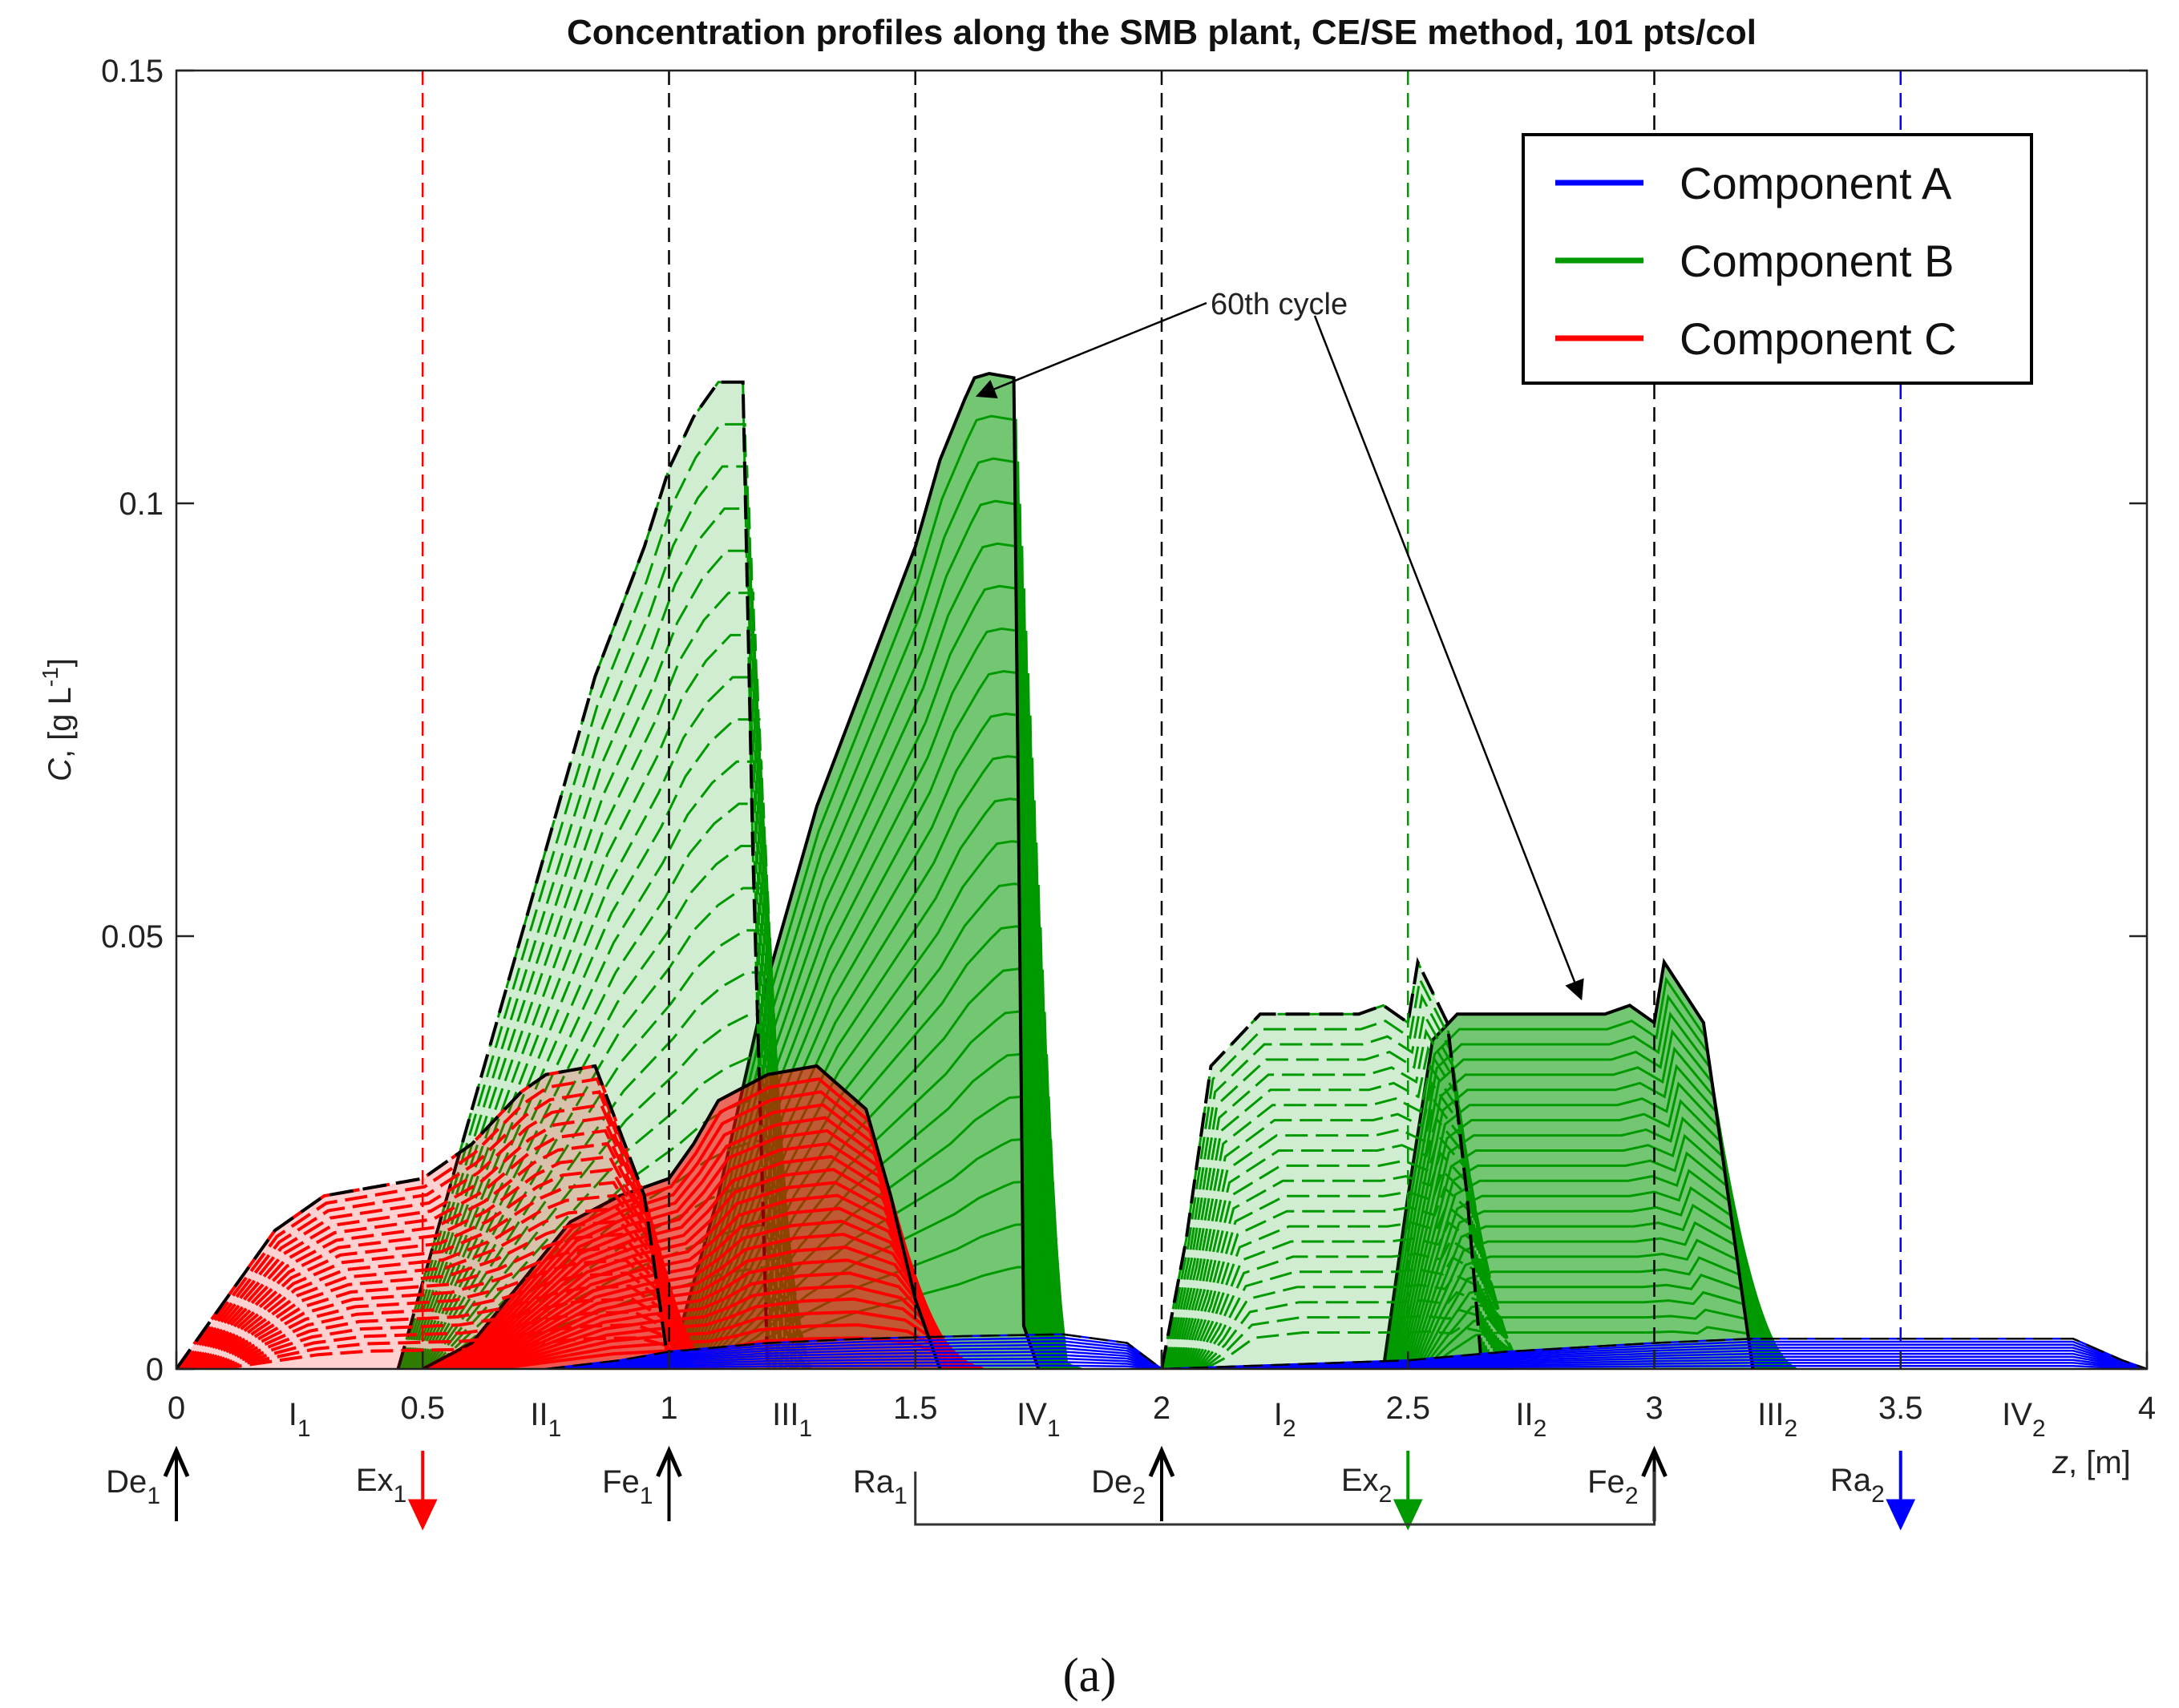  What do you see at coordinates (1407, 1408) in the screenshot?
I see `x-tick-label: 2.5` at bounding box center [1407, 1408].